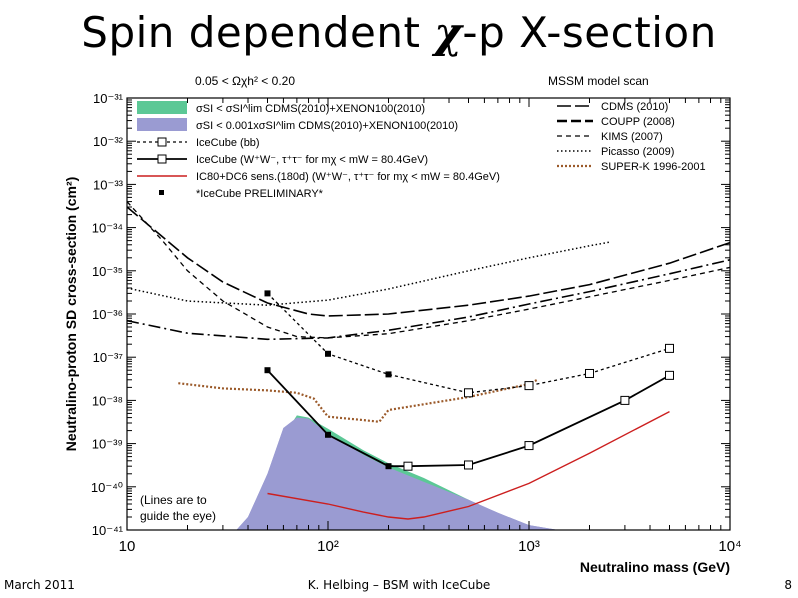 Image resolution: width=798 pixels, height=598 pixels. I want to click on y-tick-label: 10⁻³⁸, so click(107, 400).